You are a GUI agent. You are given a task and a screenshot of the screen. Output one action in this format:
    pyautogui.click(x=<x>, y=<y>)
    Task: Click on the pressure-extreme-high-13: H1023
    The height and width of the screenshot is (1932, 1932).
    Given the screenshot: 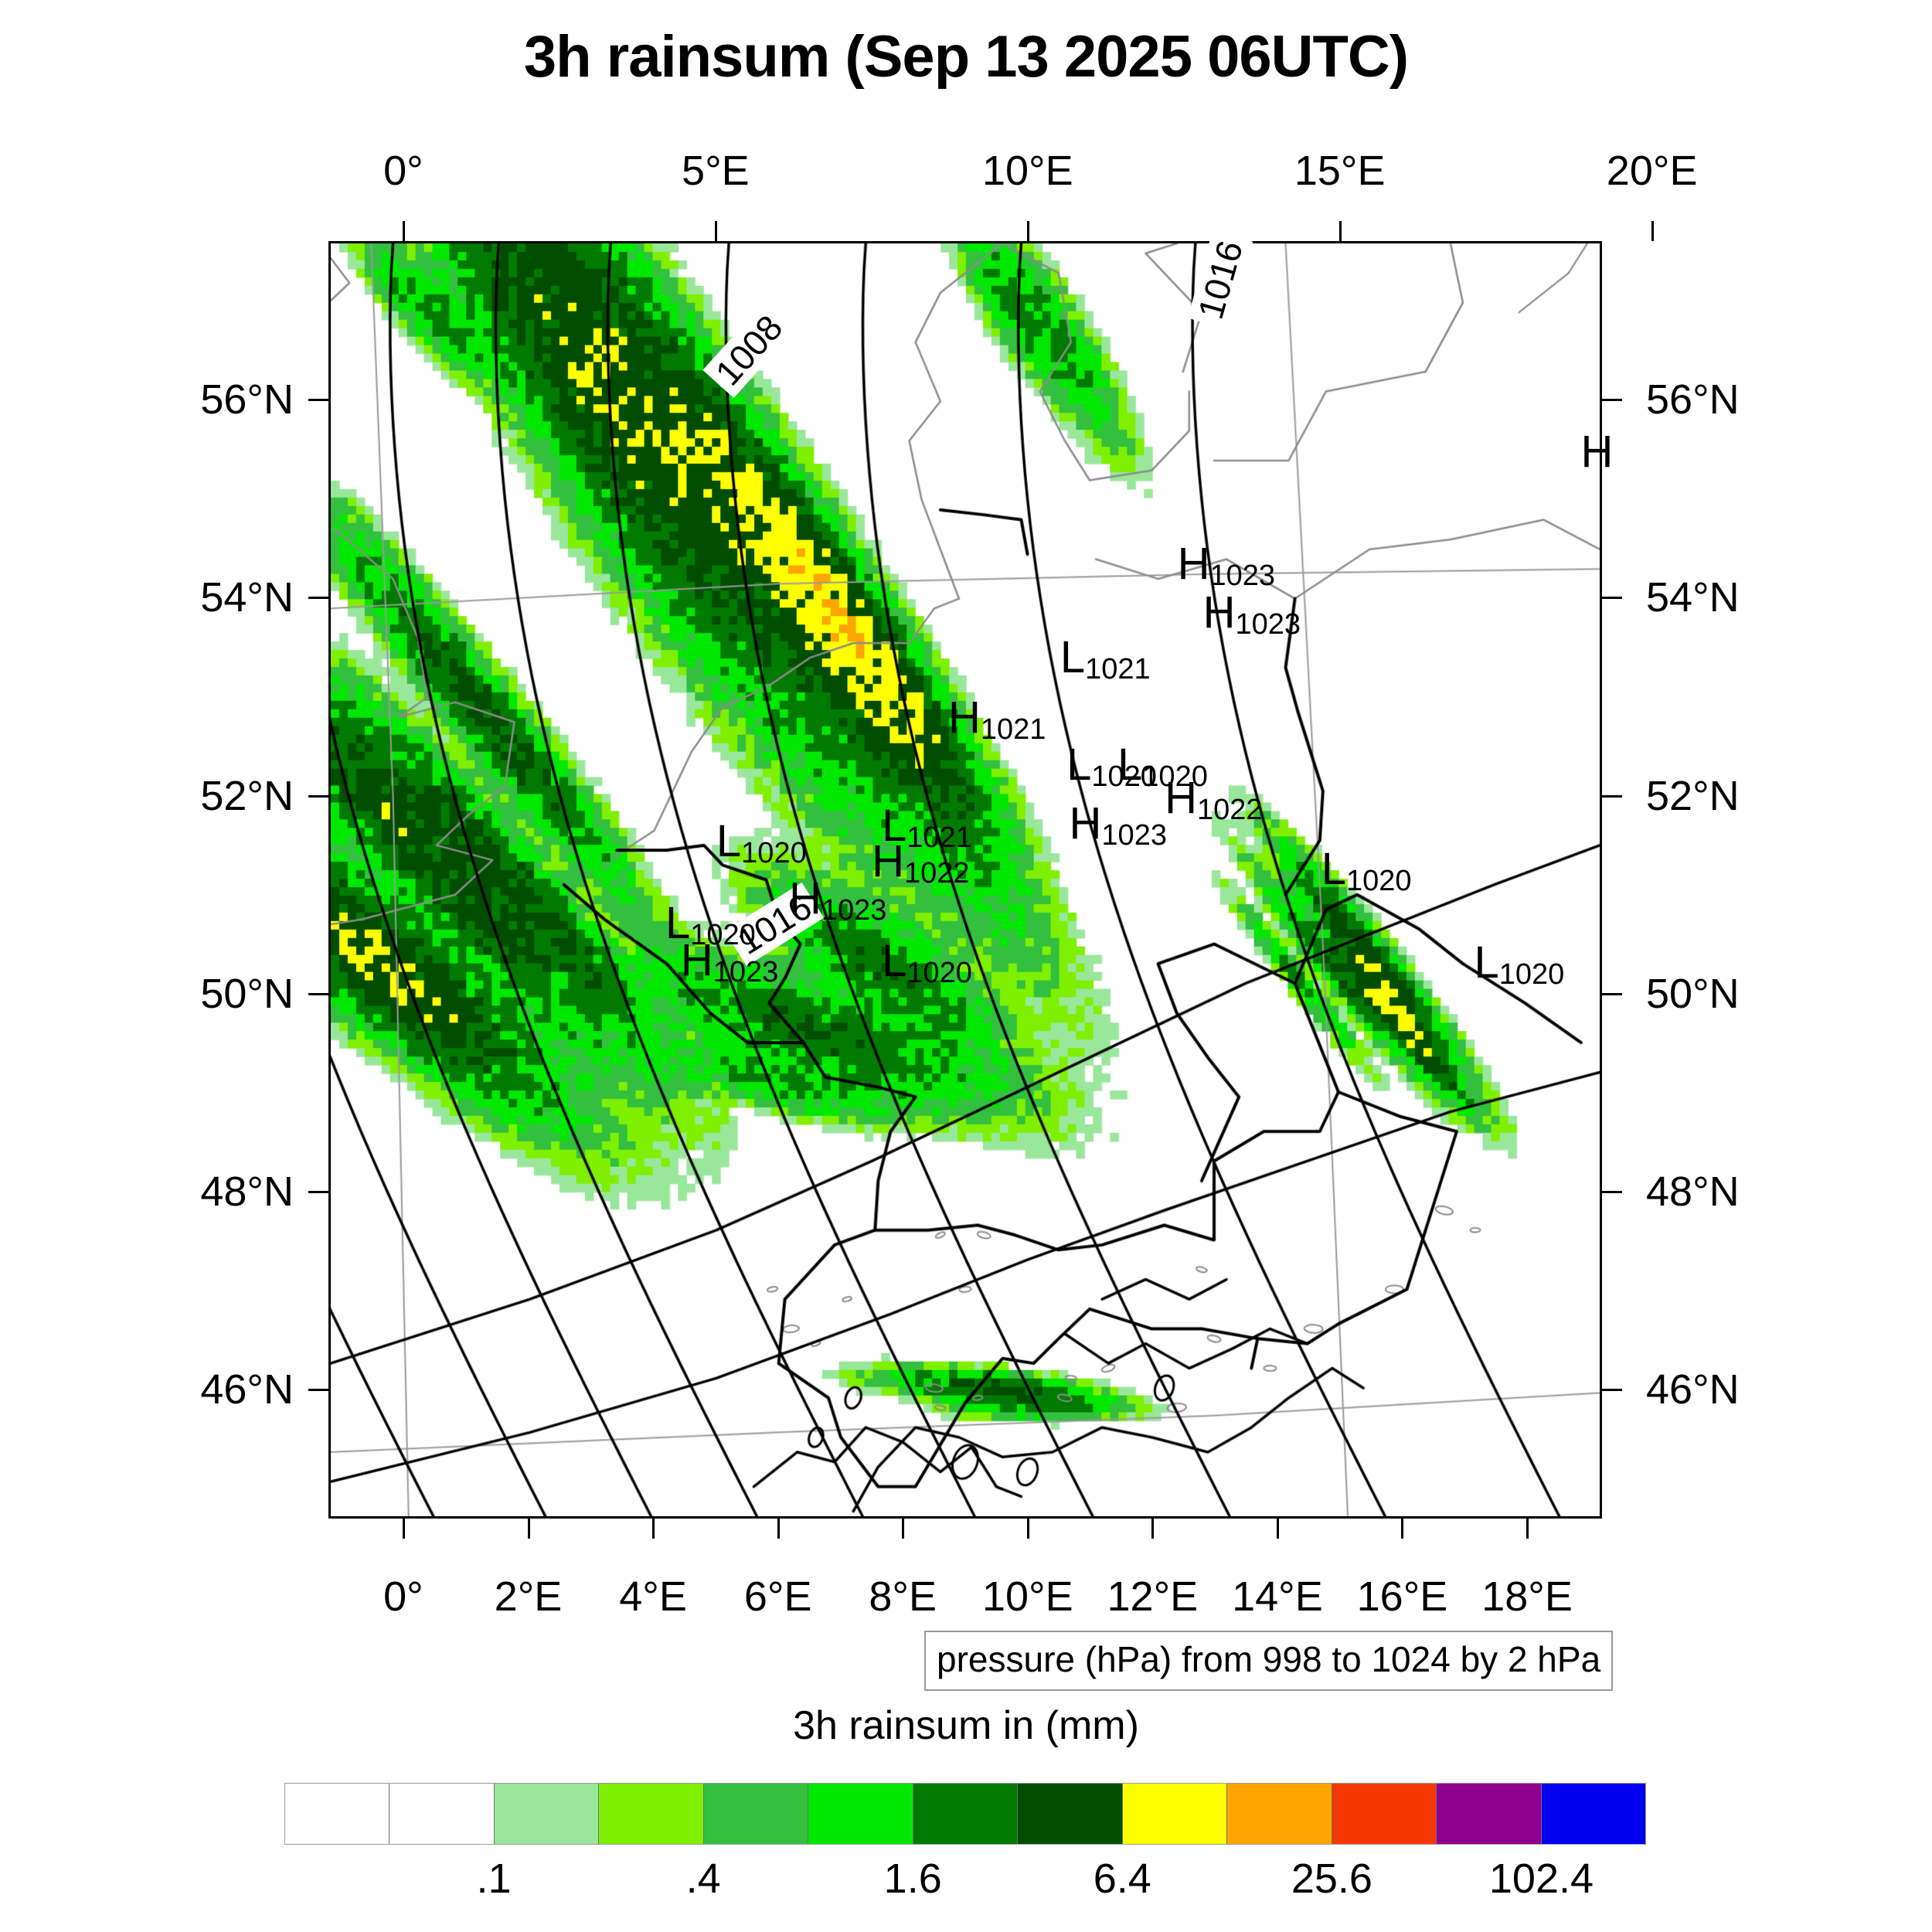 What is the action you would take?
    pyautogui.click(x=730, y=961)
    